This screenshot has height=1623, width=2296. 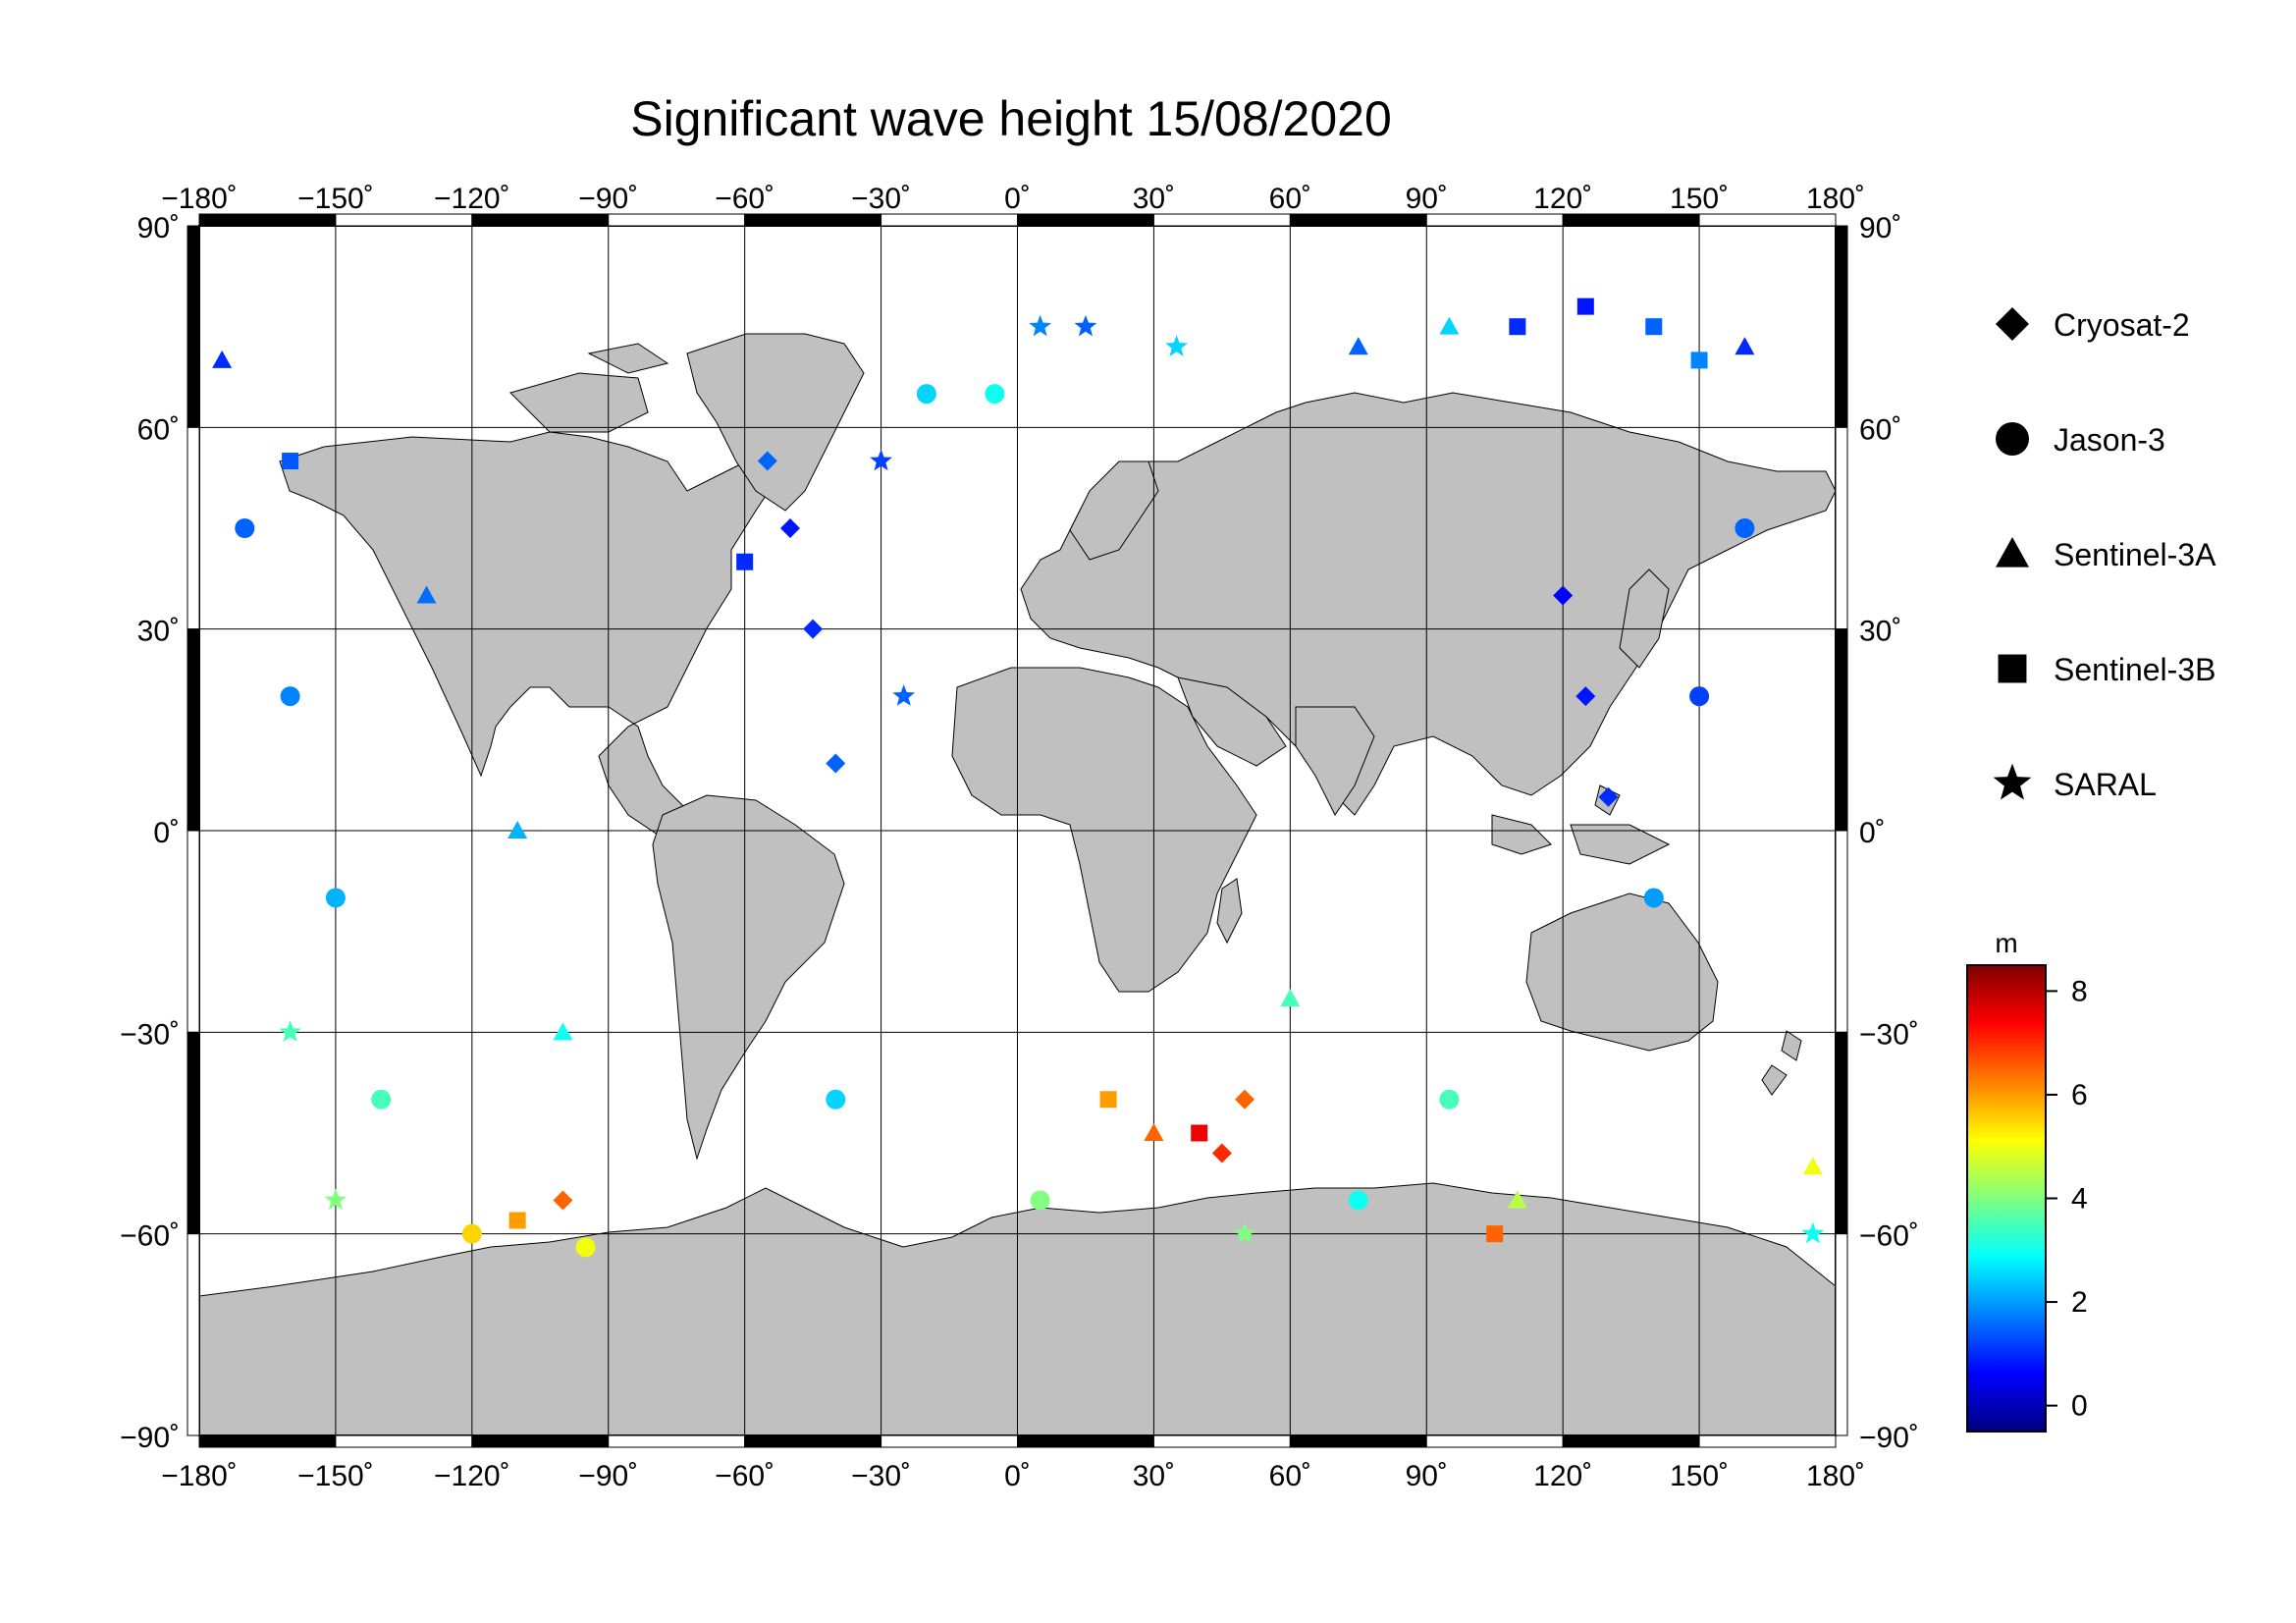 I want to click on lon-tick-label-bottom: −150˚, so click(x=335, y=1476).